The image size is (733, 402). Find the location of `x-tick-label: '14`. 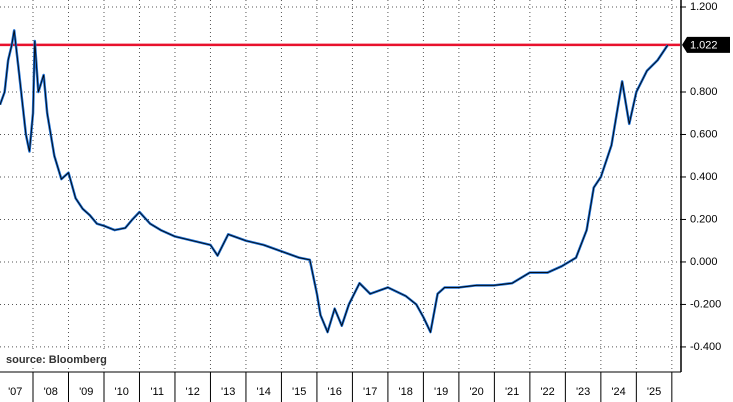

x-tick-label: '14 is located at coordinates (264, 392).